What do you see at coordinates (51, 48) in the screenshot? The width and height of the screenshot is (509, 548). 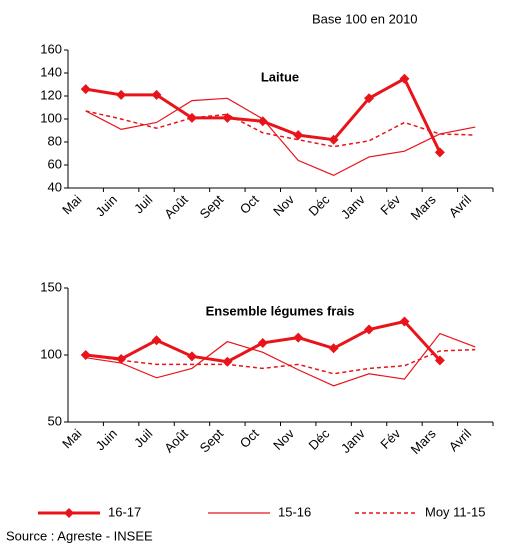 I see `y-tick-label: 160` at bounding box center [51, 48].